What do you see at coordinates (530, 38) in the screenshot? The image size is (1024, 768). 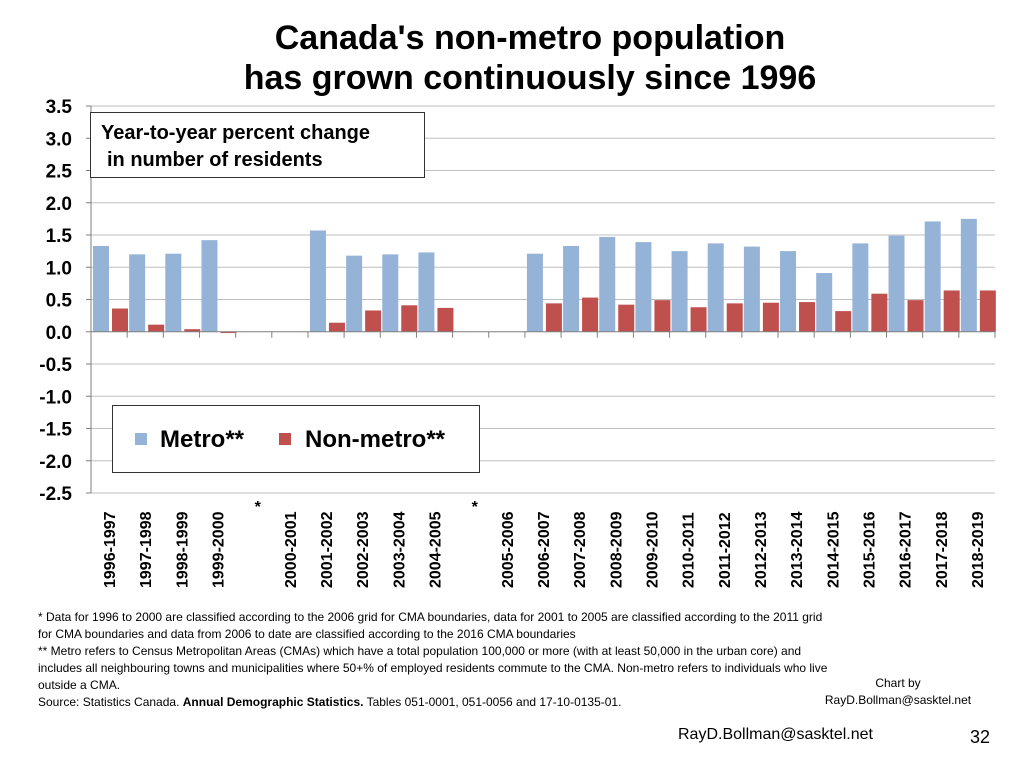 I see `chart-title-line-1: Canada's non-metro population` at bounding box center [530, 38].